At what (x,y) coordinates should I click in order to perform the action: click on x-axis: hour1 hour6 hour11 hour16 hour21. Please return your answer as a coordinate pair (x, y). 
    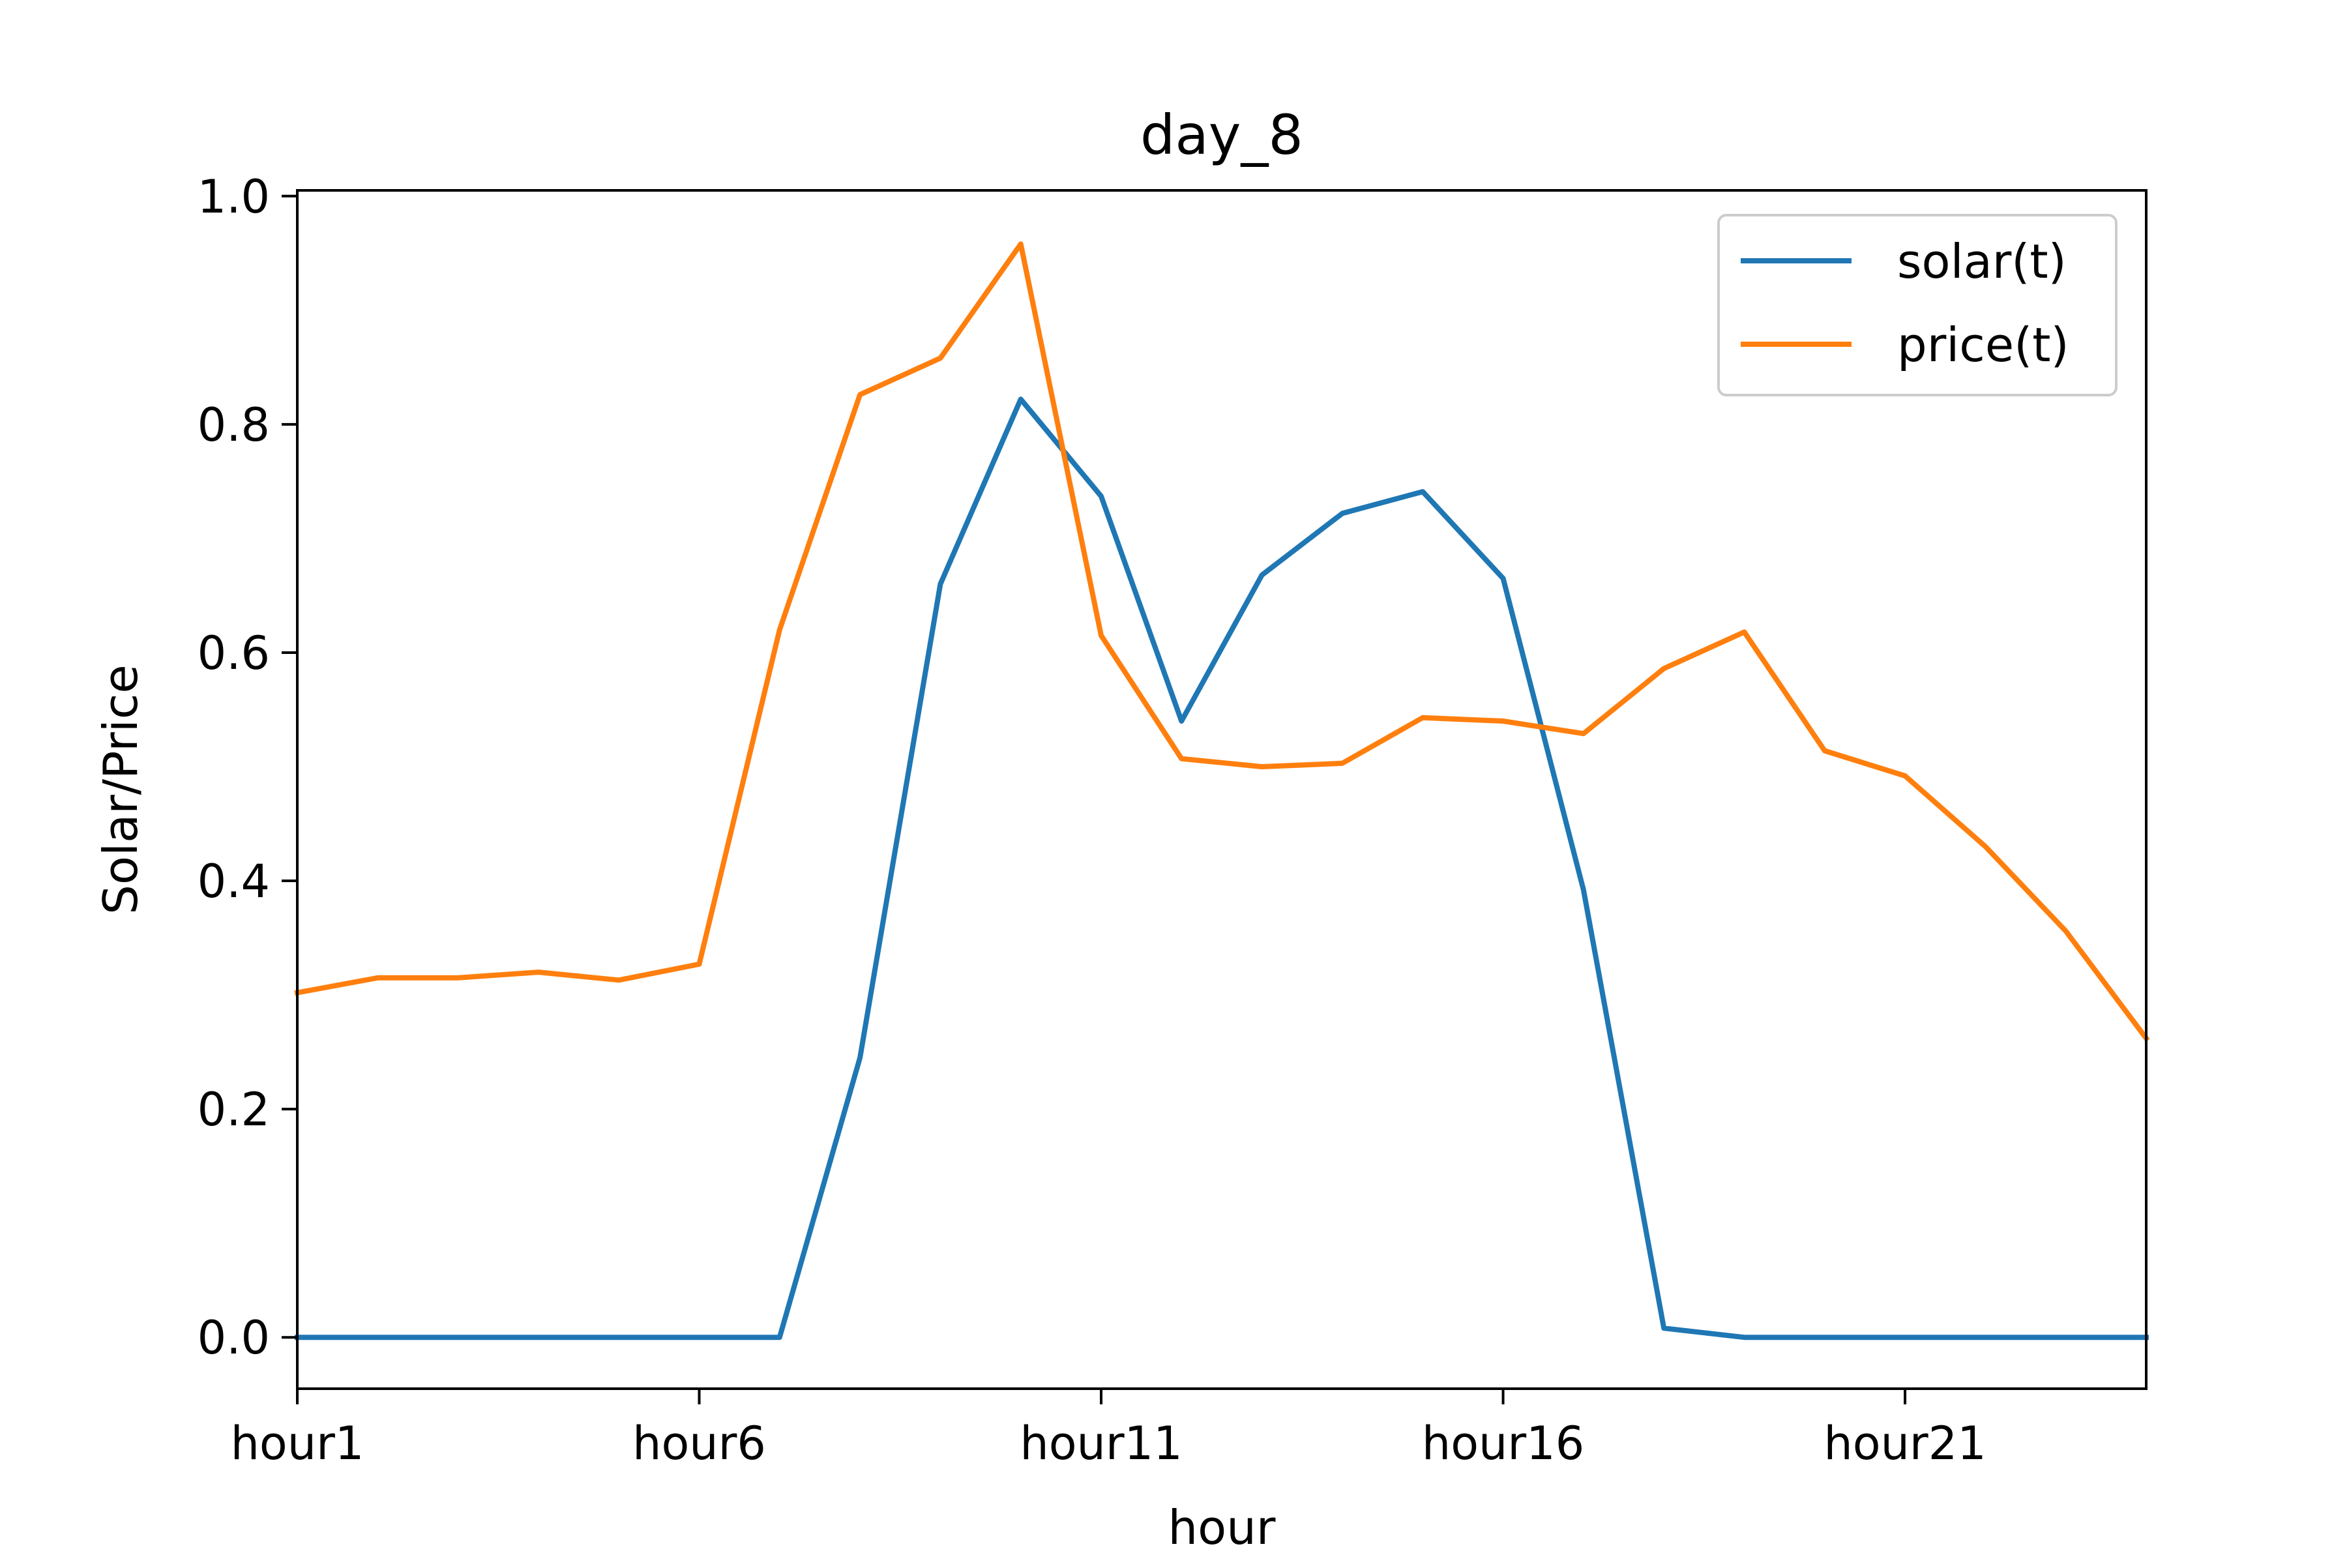
    Looking at the image, I should click on (1108, 1429).